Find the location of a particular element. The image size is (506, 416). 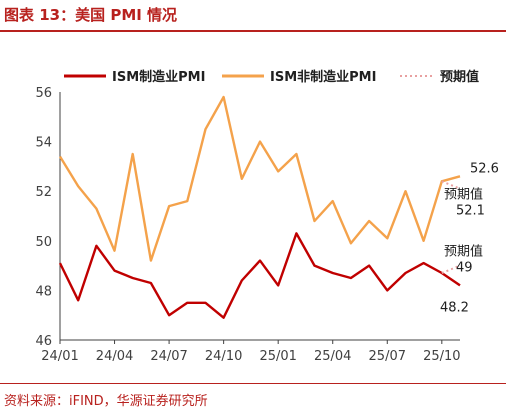

data-label: 52.6 is located at coordinates (484, 168).